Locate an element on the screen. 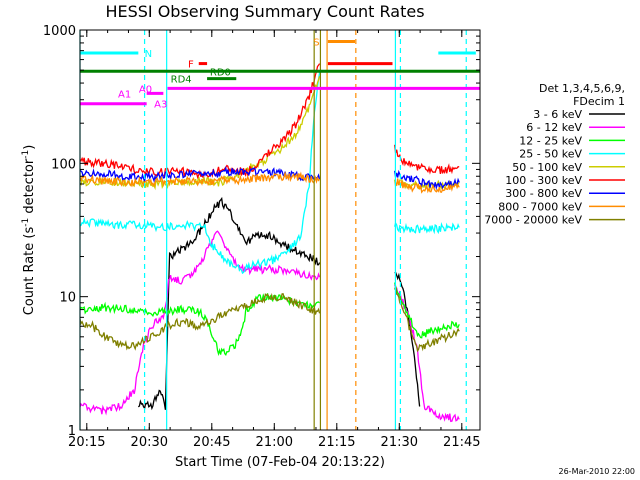 The height and width of the screenshot is (480, 640). series-line-3-6-kev-after-gap is located at coordinates (407, 339).